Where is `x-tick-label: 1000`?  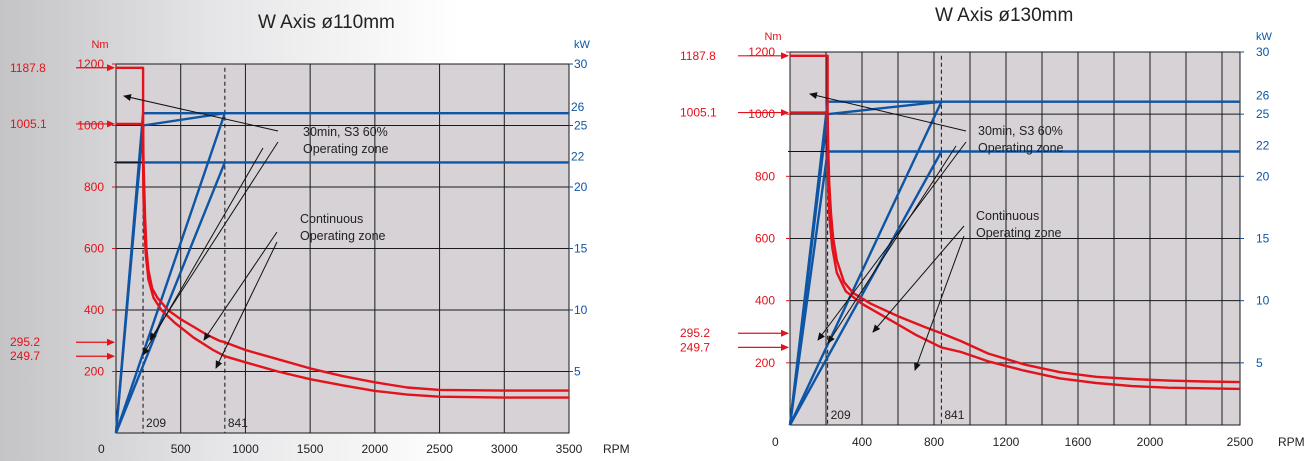 x-tick-label: 1000 is located at coordinates (245, 449).